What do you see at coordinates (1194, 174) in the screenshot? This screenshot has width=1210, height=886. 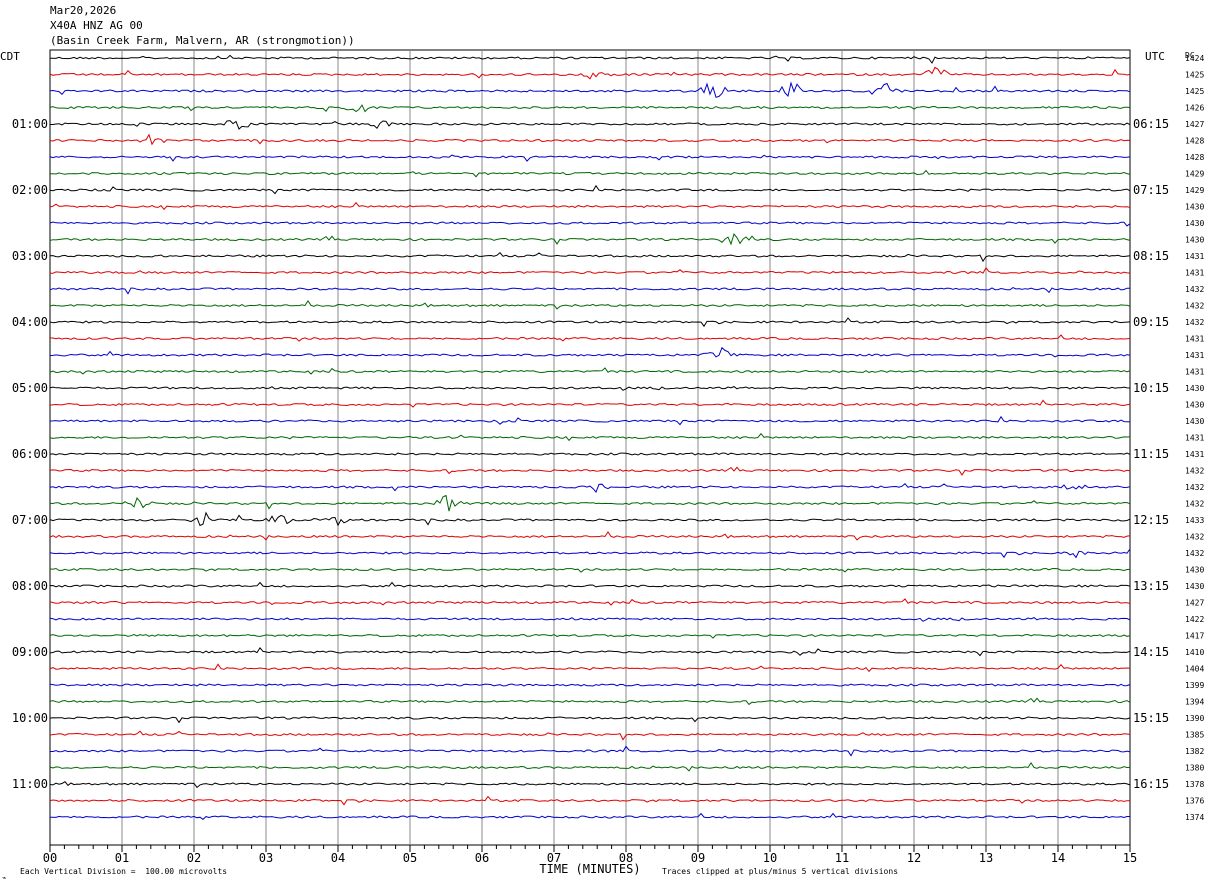 I see `dc-offset-label: 1429` at bounding box center [1194, 174].